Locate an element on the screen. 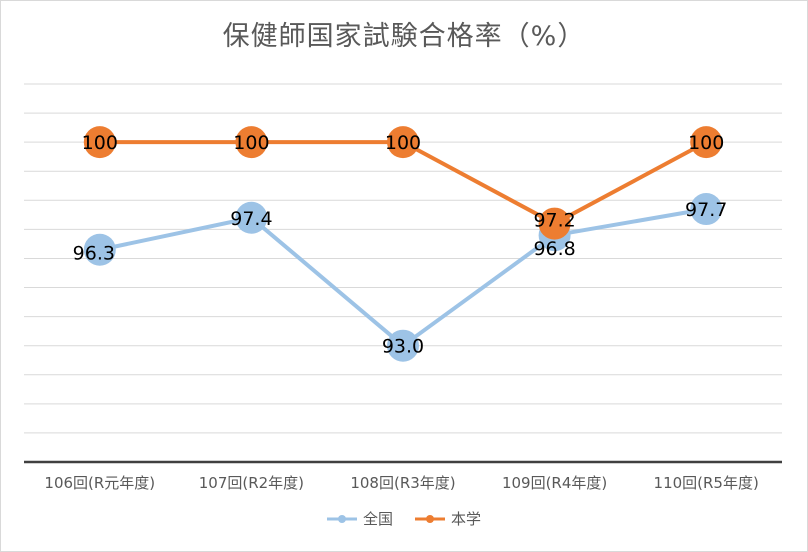 This screenshot has width=808, height=552. legend-item-national: 全国 is located at coordinates (359, 518).